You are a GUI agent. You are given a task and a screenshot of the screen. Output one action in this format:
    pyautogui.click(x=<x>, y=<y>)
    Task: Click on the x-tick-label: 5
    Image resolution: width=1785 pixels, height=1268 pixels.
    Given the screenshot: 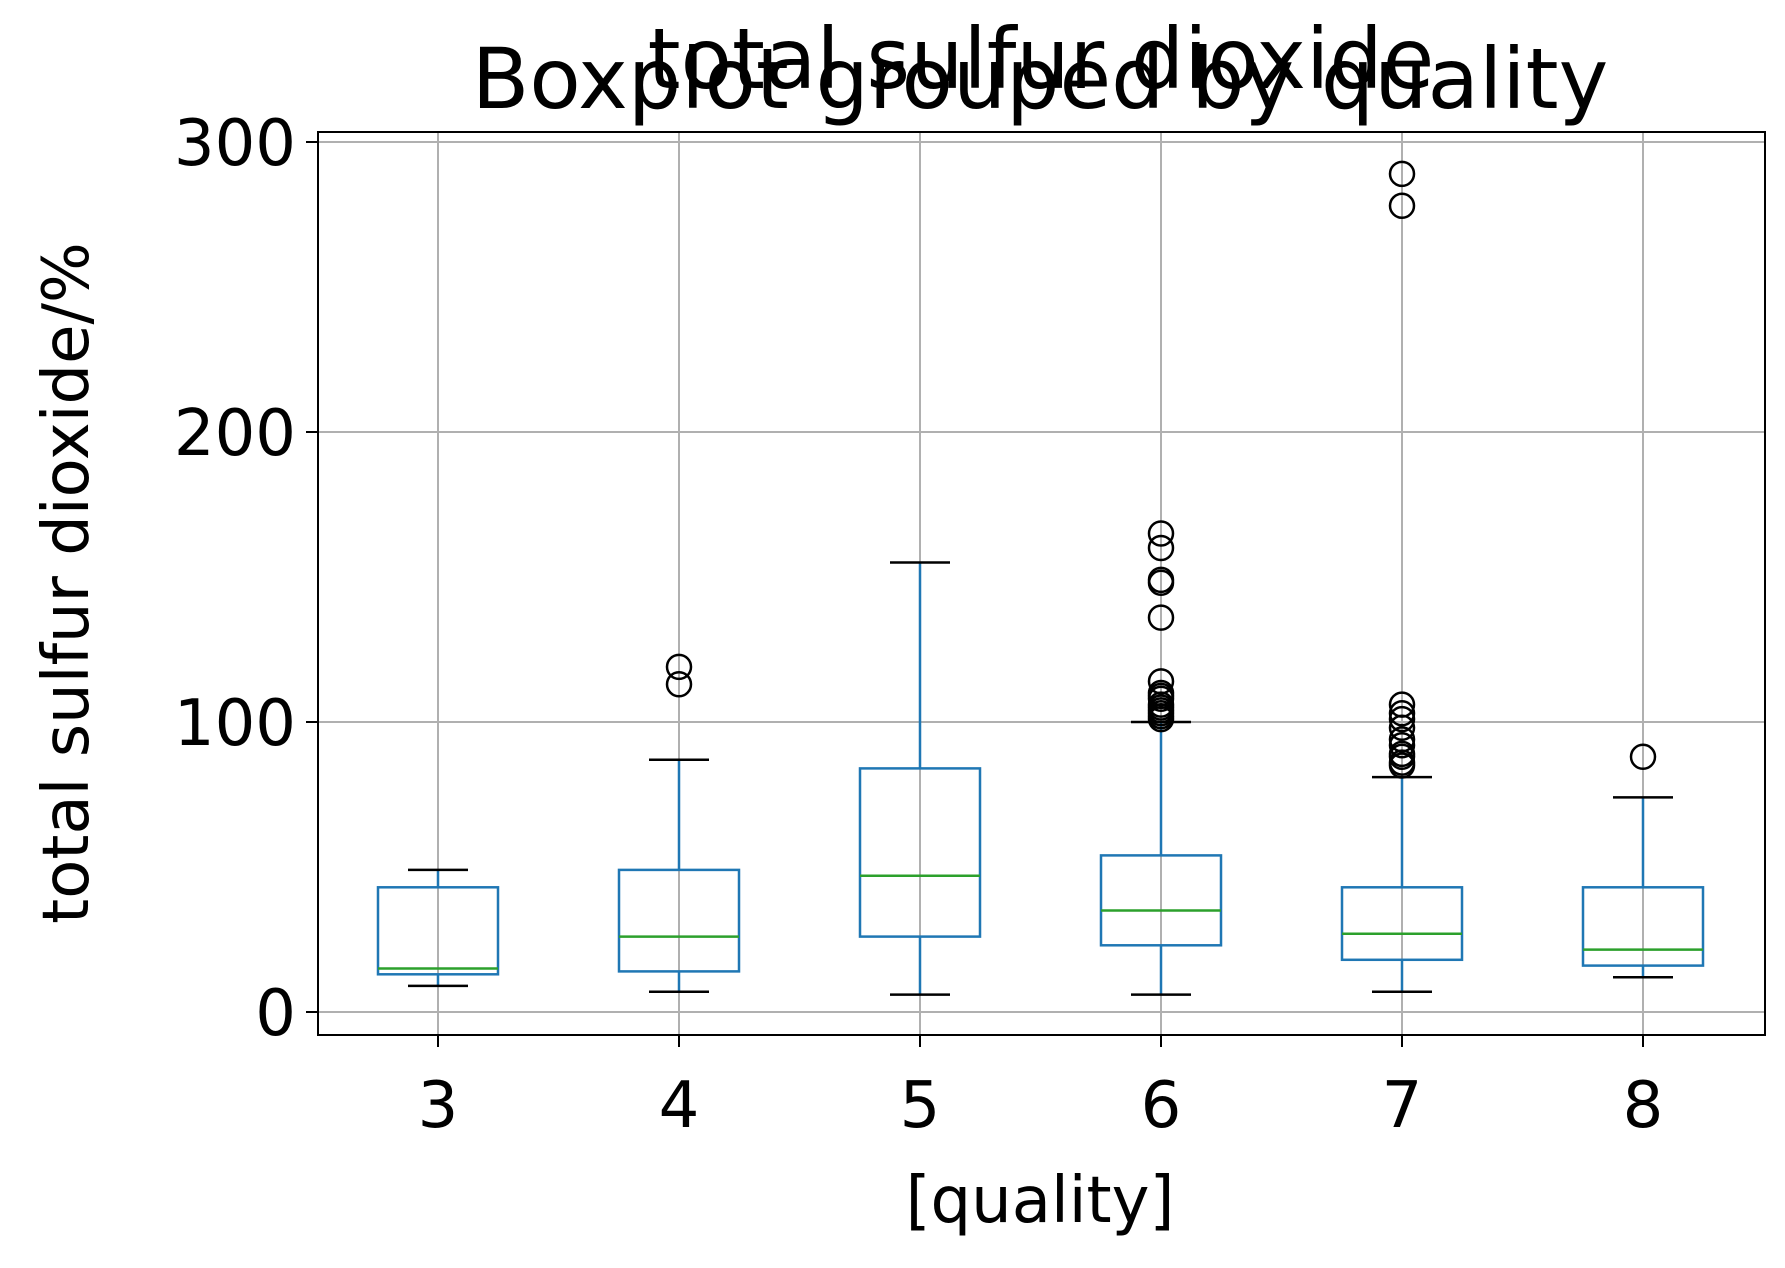 What is the action you would take?
    pyautogui.click(x=920, y=1106)
    